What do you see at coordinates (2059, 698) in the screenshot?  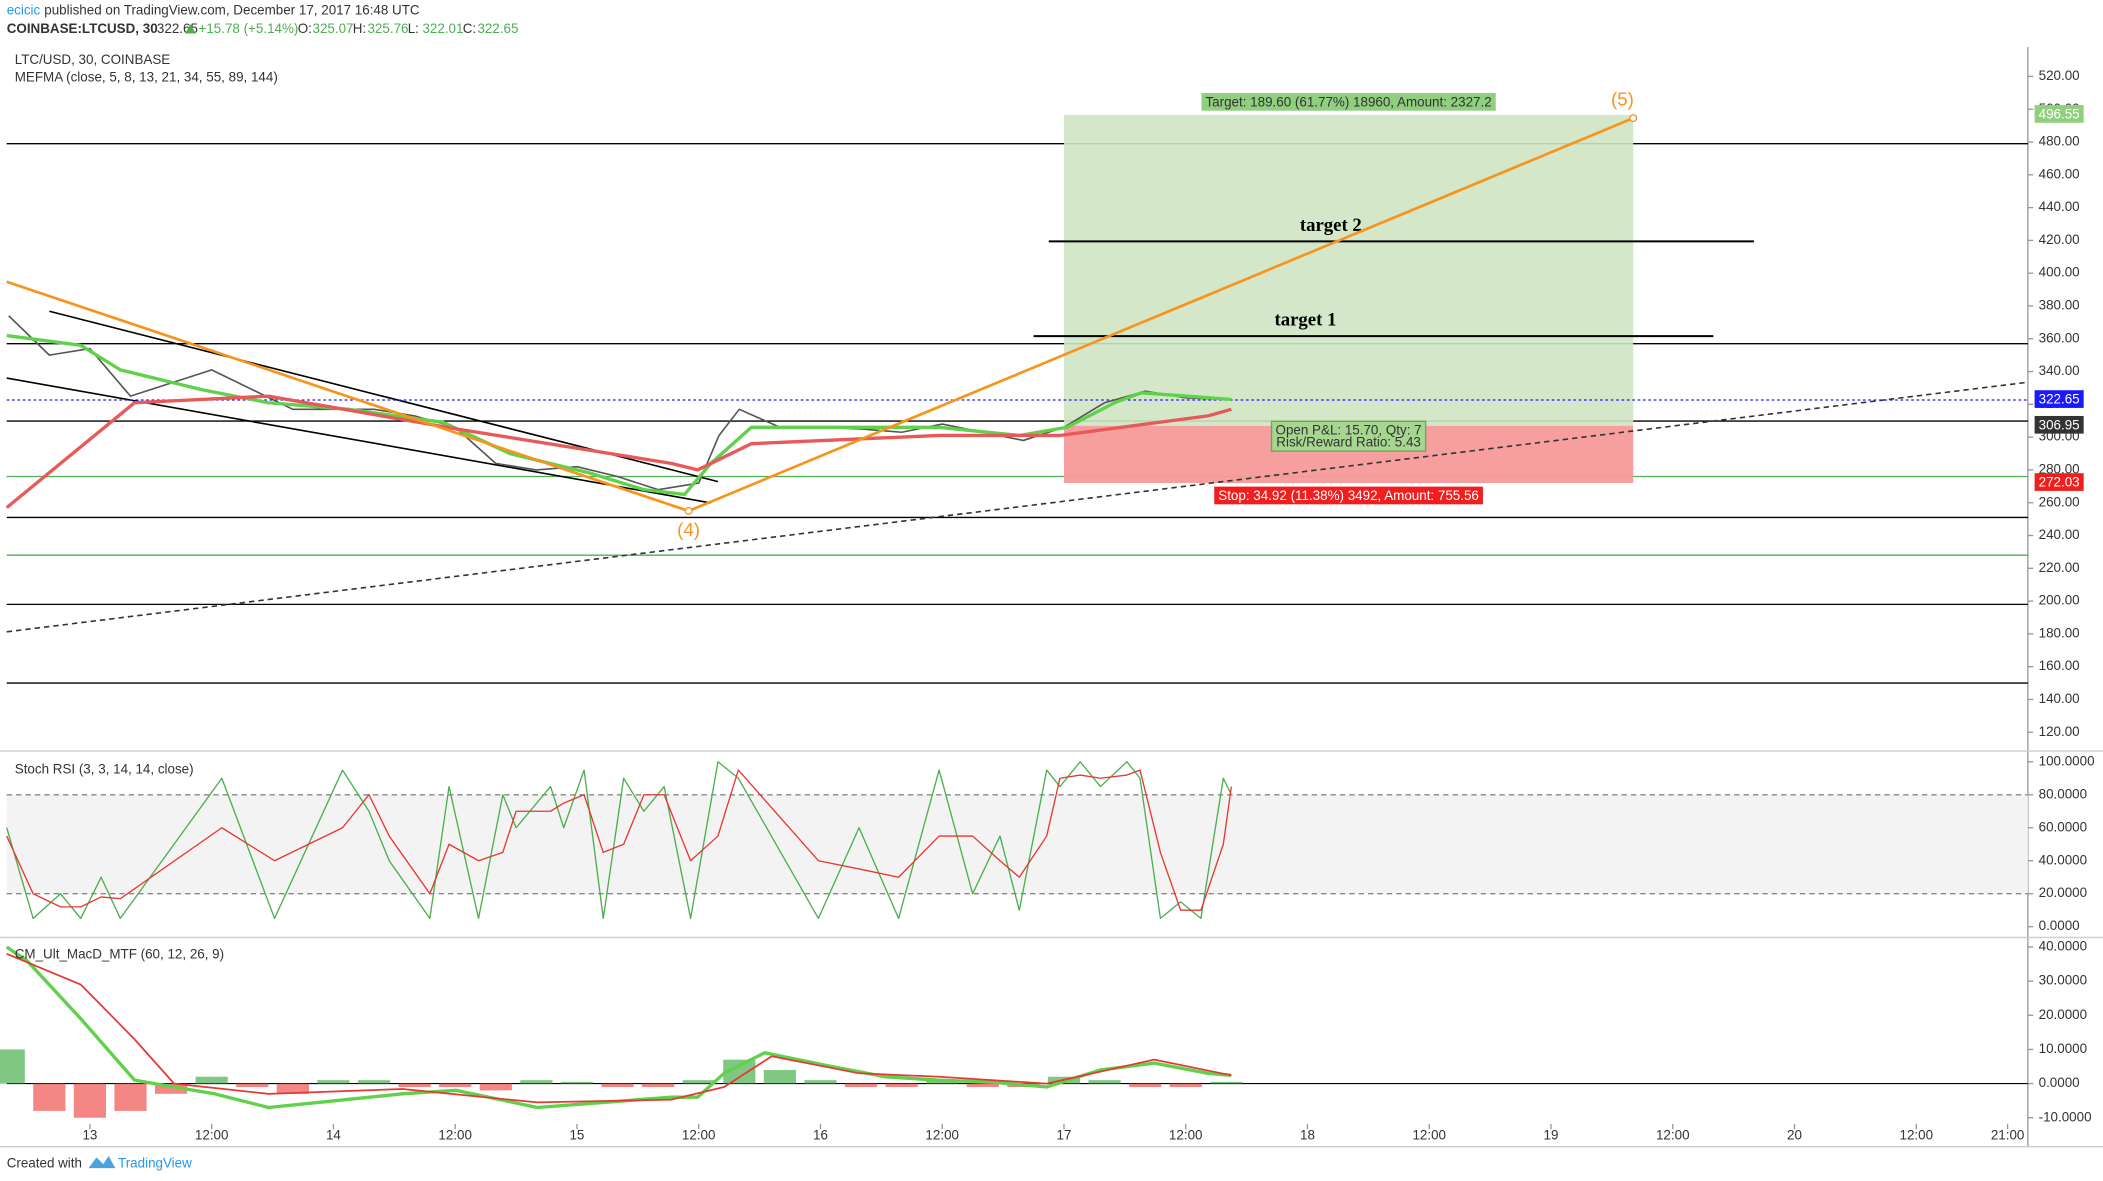 I see `y-tick-label: 140.00` at bounding box center [2059, 698].